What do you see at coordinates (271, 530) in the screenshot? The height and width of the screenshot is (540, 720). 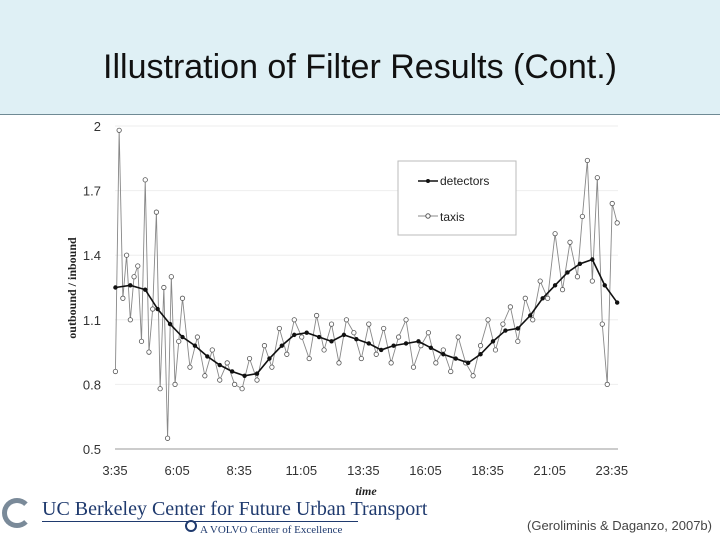 I see `logo-line2: A VOLVO Center of Excellence` at bounding box center [271, 530].